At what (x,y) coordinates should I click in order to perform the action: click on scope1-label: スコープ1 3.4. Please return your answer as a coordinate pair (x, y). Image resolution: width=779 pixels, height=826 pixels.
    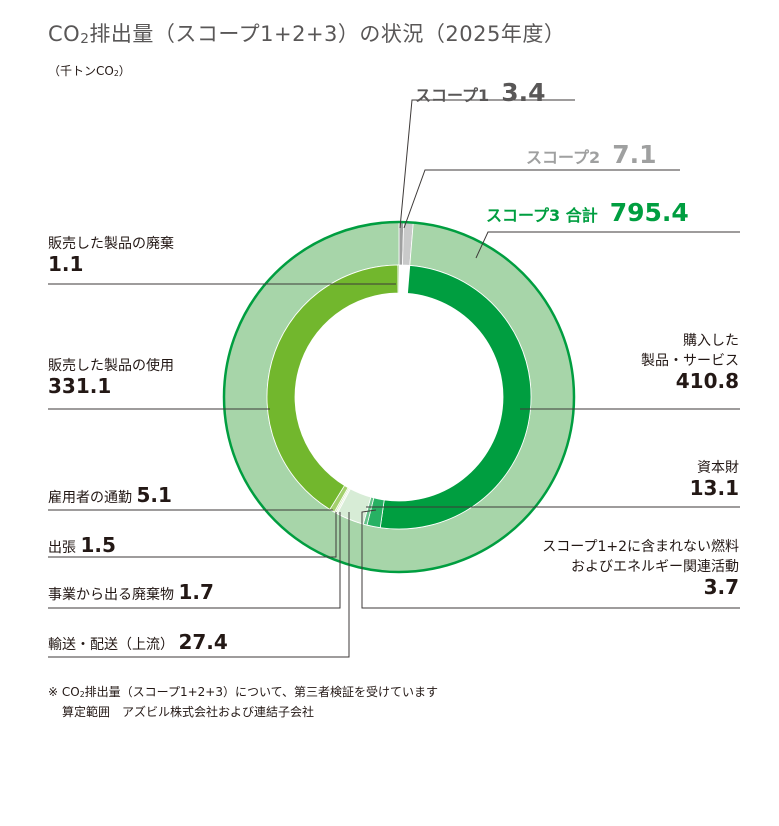
    Looking at the image, I should click on (480, 92).